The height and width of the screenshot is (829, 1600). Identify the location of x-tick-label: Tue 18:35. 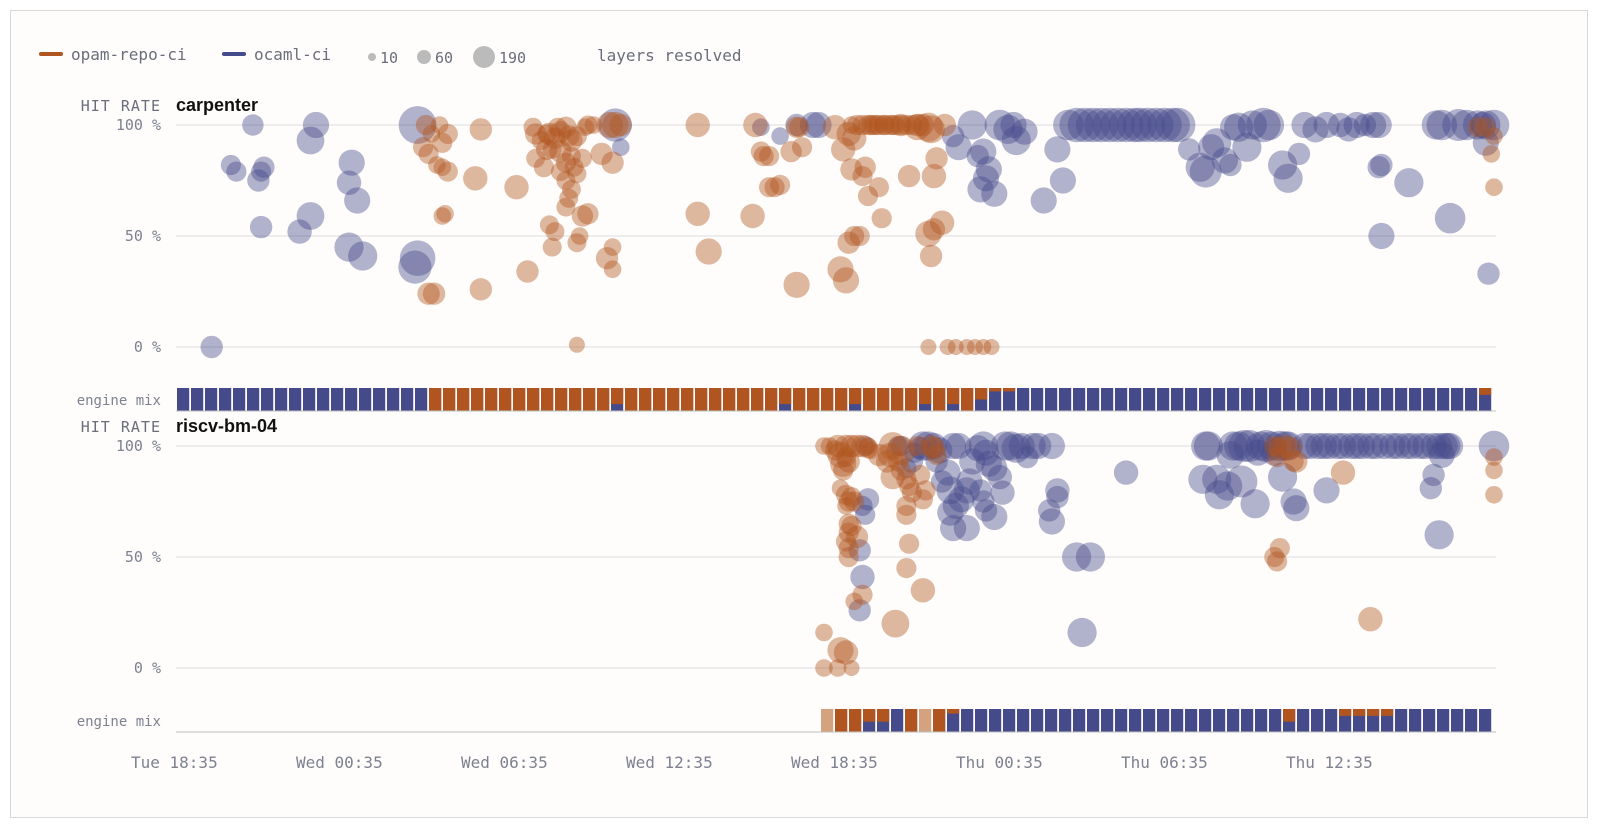
(174, 762).